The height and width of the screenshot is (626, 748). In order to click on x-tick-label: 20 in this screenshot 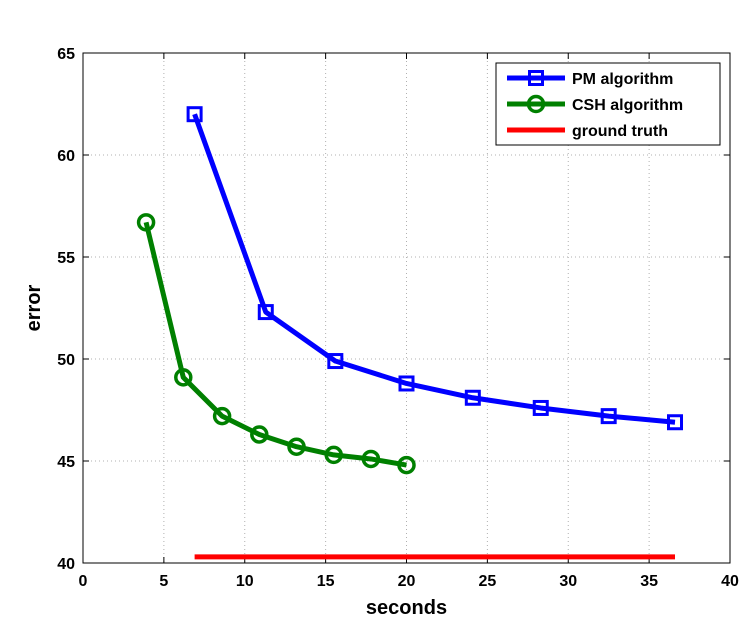, I will do `click(407, 581)`.